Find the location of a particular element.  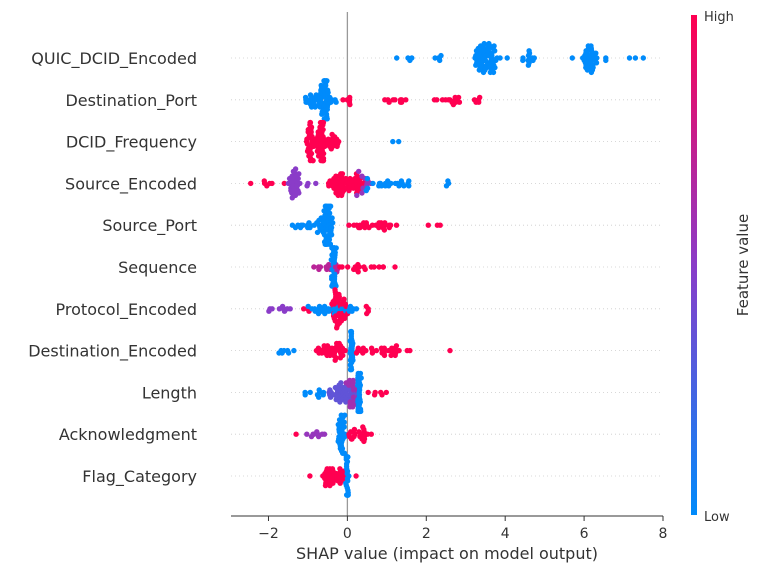

feature-label: Destination_Port is located at coordinates (131, 101).